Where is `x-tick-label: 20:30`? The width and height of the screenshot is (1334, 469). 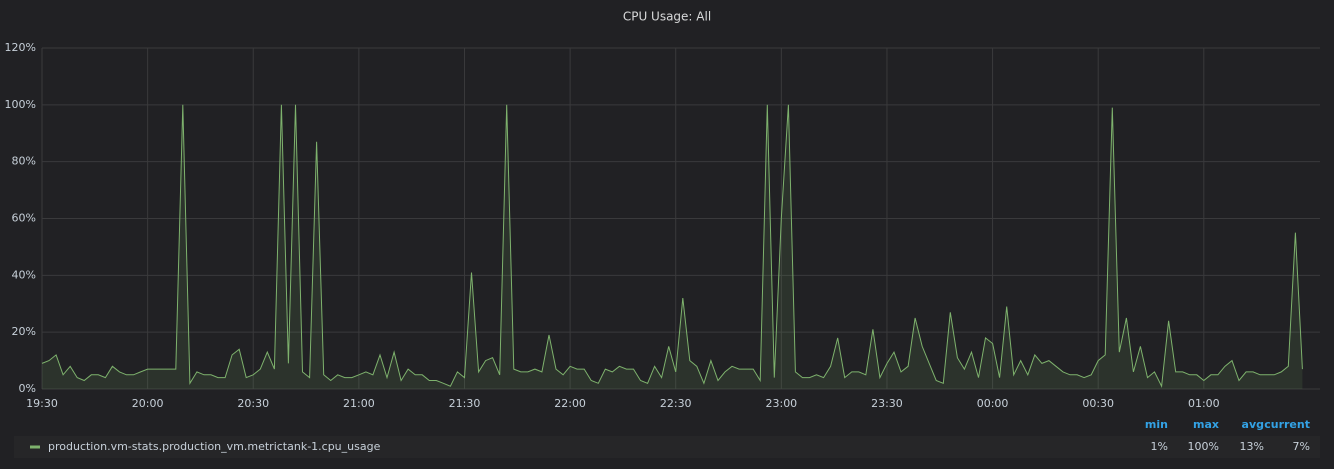 x-tick-label: 20:30 is located at coordinates (253, 403).